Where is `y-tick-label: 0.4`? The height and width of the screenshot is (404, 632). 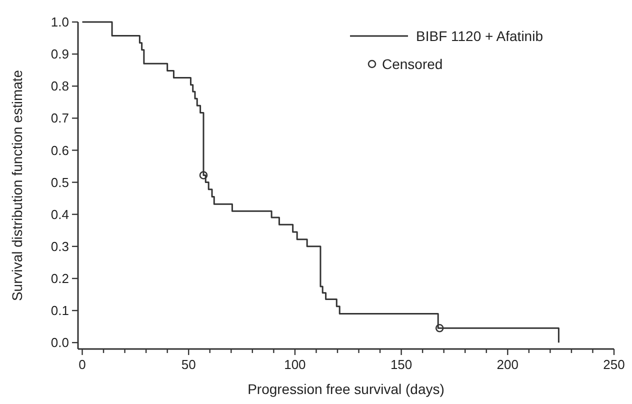
y-tick-label: 0.4 is located at coordinates (59, 214).